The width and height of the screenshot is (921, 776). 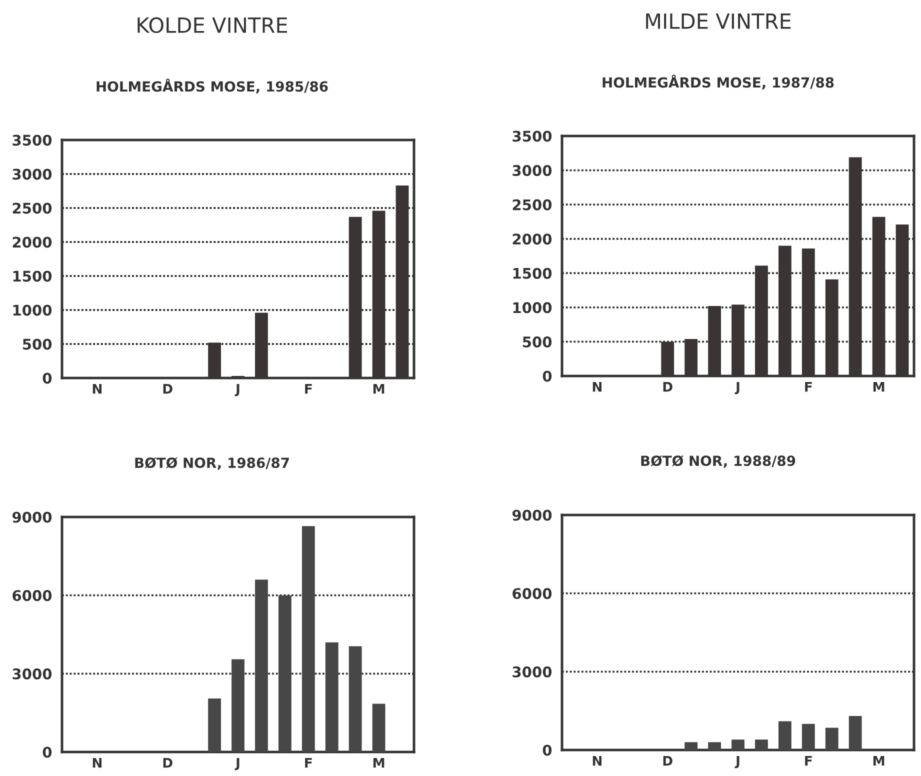 What do you see at coordinates (718, 21) in the screenshot?
I see `text: MILDE VINTRE` at bounding box center [718, 21].